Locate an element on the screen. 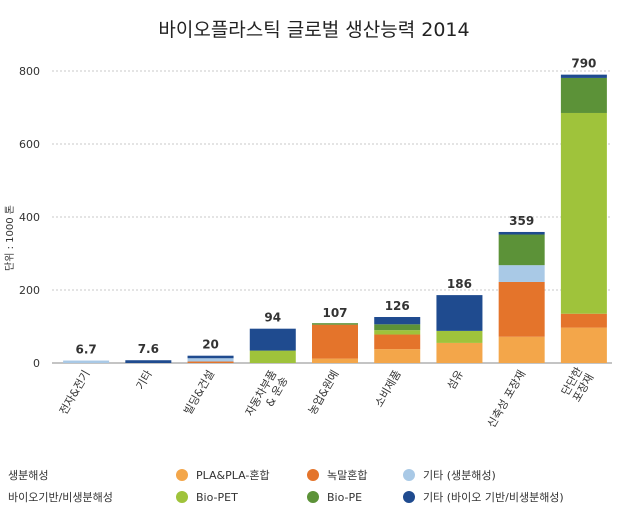 The image size is (629, 513). x-tick-label: 전자&전기 is located at coordinates (75, 392).